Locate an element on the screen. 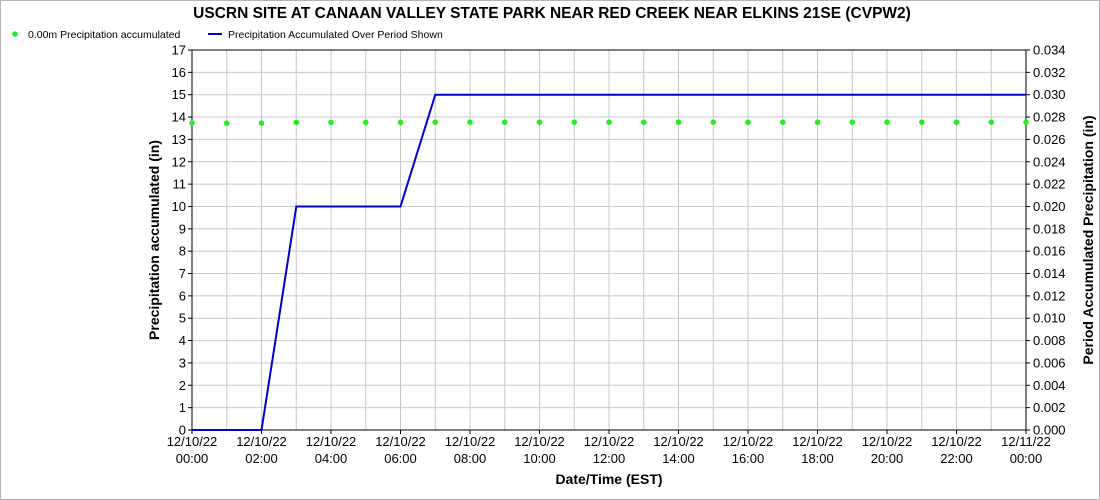  y-tick-label-left: 2 is located at coordinates (182, 385).